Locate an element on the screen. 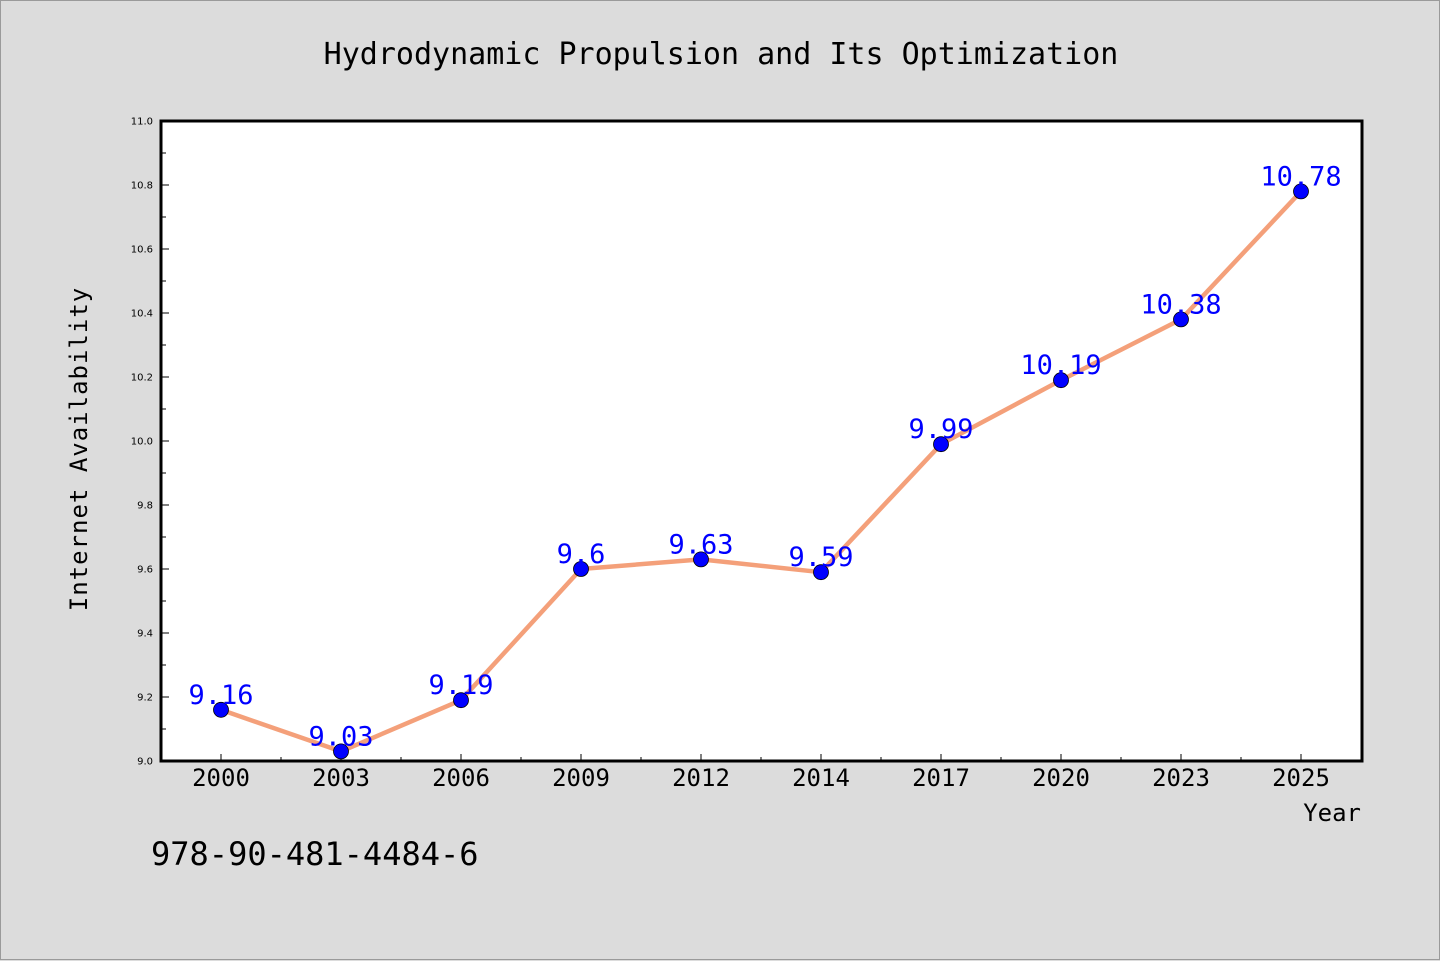  y-tick-label: 10.2 is located at coordinates (142, 378).